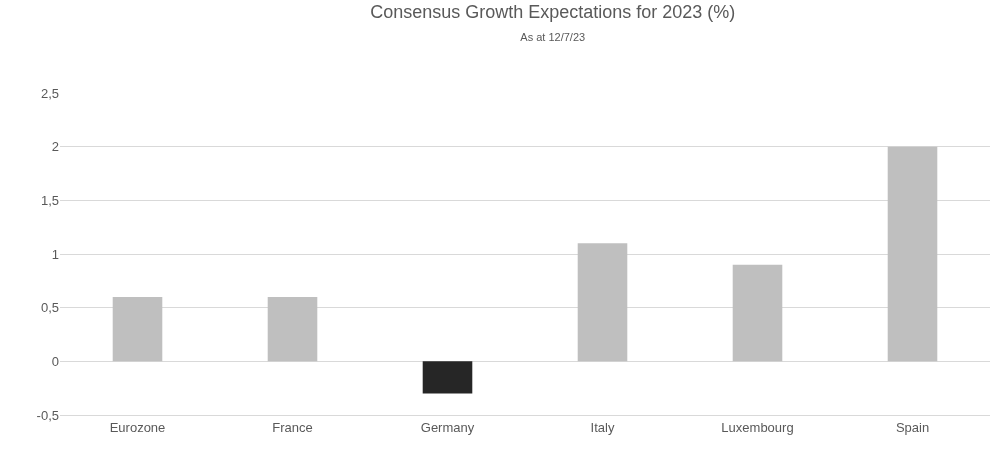  I want to click on x-tick-label: Eurozone, so click(137, 427).